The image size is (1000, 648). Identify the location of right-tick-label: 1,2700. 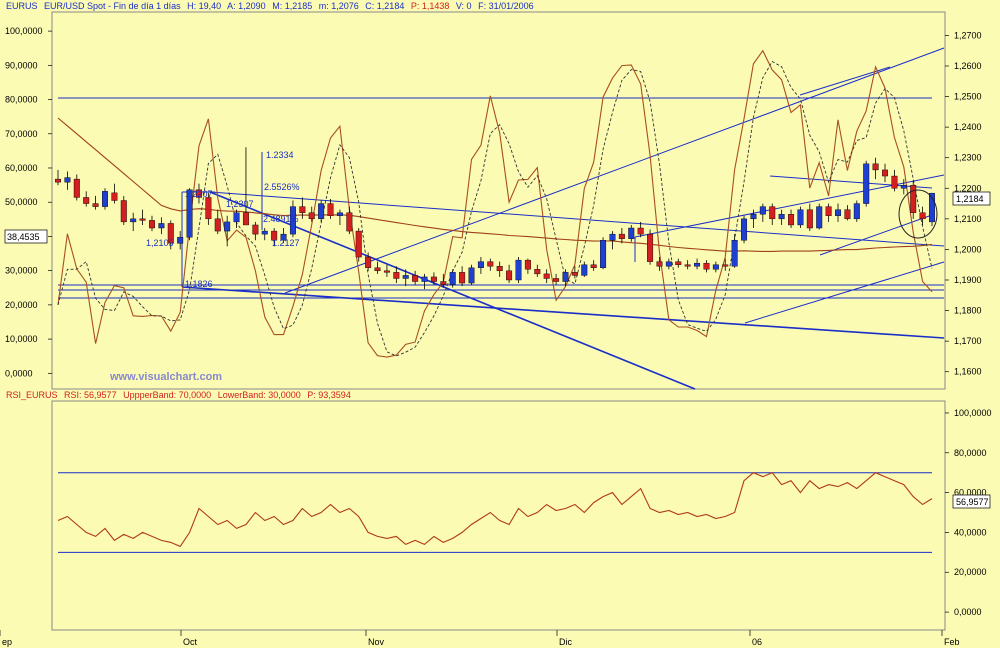
(968, 35).